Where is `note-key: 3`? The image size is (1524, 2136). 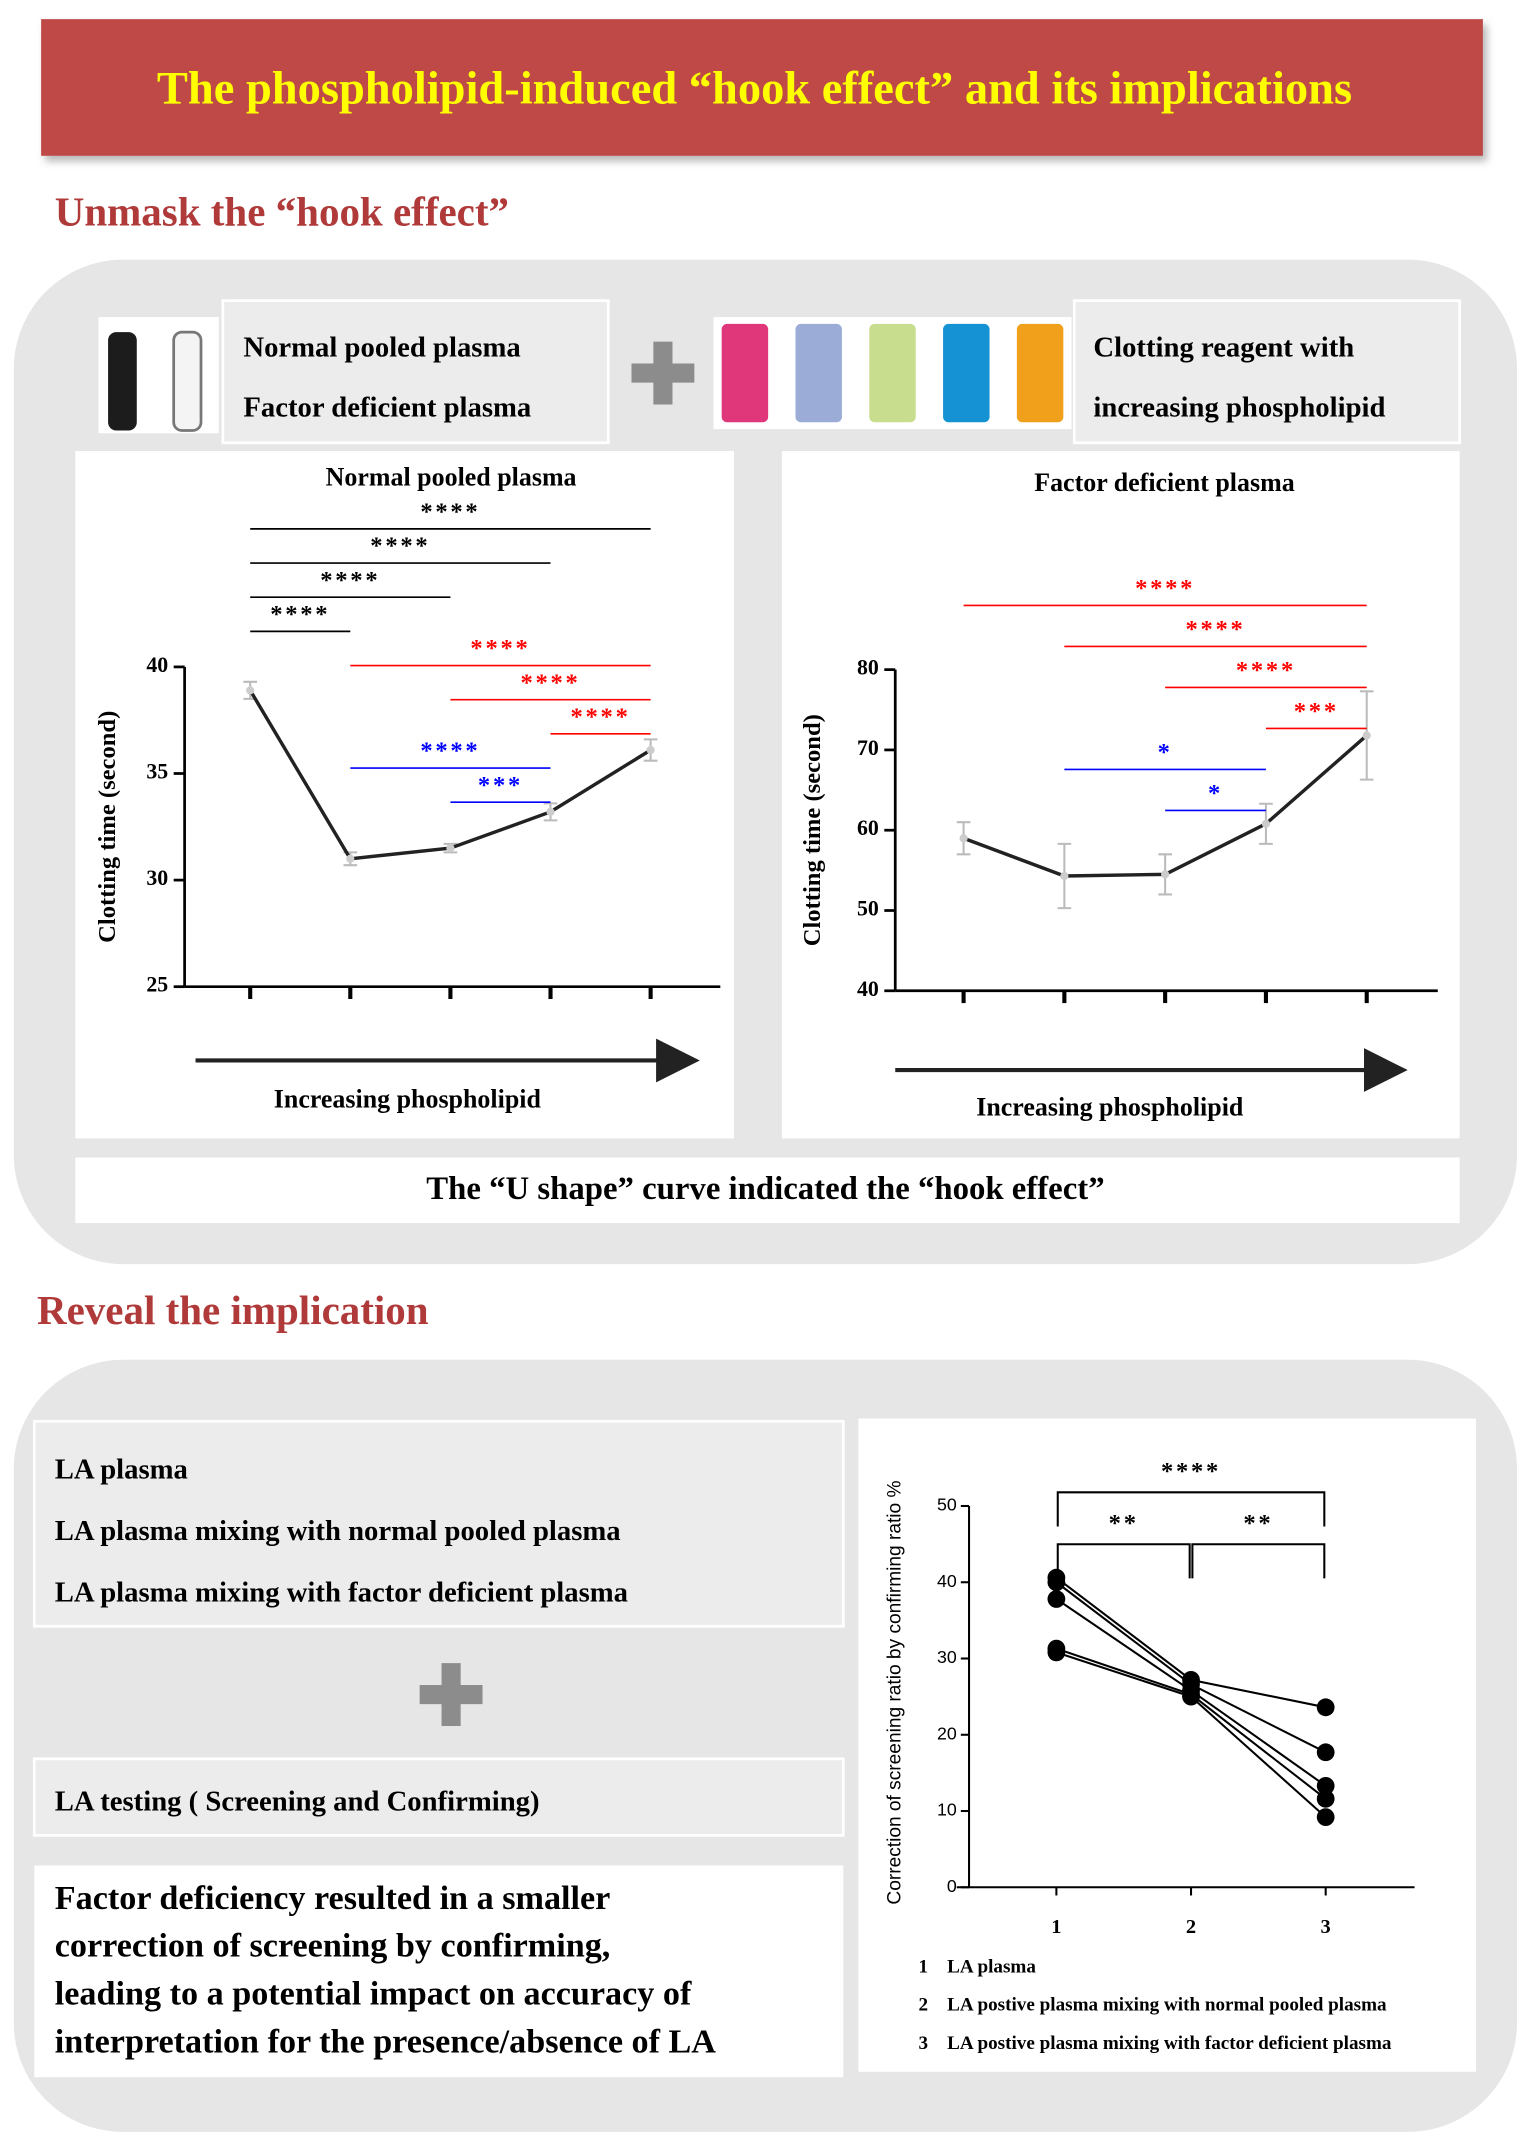 note-key: 3 is located at coordinates (923, 2043).